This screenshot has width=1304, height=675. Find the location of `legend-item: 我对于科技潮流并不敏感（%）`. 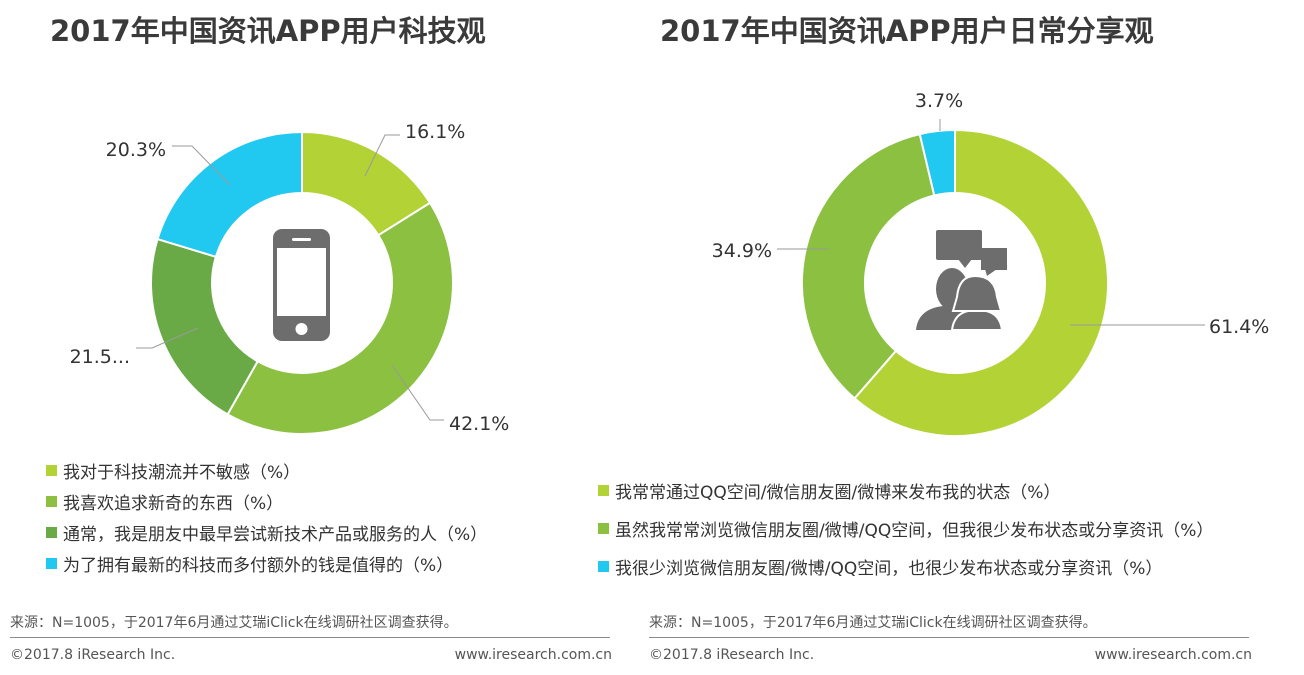

legend-item: 我对于科技潮流并不敏感（%） is located at coordinates (266, 470).